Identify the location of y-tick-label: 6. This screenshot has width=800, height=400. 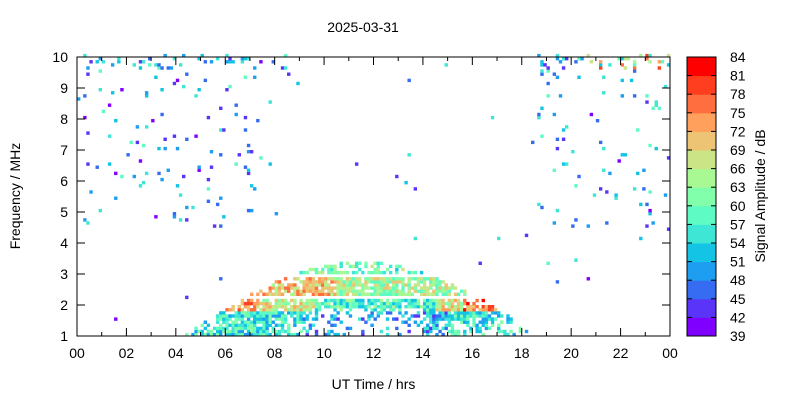
(64, 181).